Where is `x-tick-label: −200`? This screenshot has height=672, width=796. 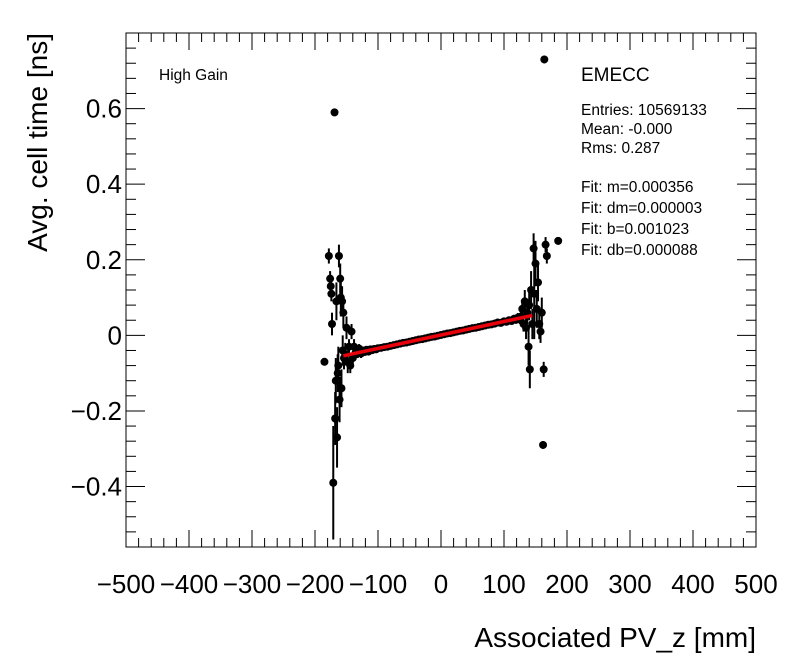 x-tick-label: −200 is located at coordinates (315, 584).